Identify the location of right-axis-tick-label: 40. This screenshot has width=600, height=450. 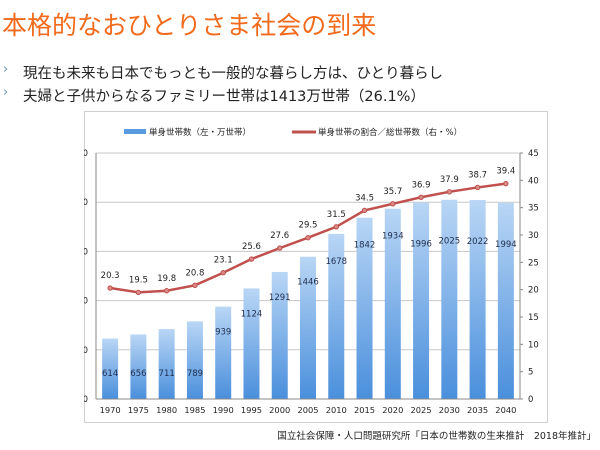
(533, 181).